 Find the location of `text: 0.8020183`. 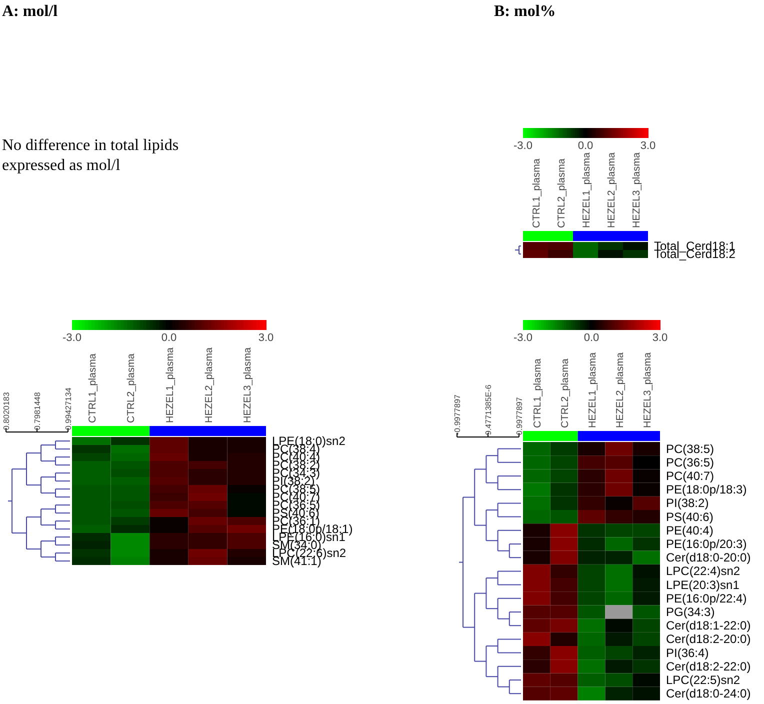

text: 0.8020183 is located at coordinates (6, 411).